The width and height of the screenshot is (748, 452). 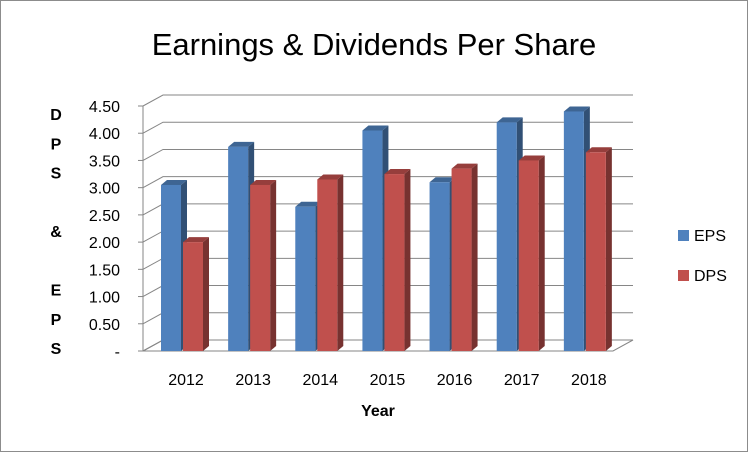 I want to click on bar-dps-2012, so click(x=196, y=294).